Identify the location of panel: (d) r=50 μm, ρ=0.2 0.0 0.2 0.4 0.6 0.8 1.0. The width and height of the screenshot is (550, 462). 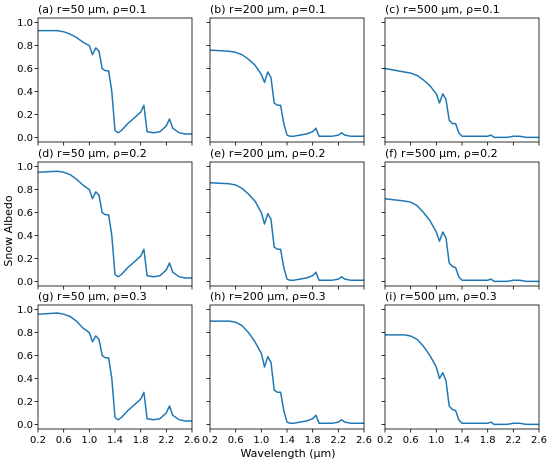
(105, 218).